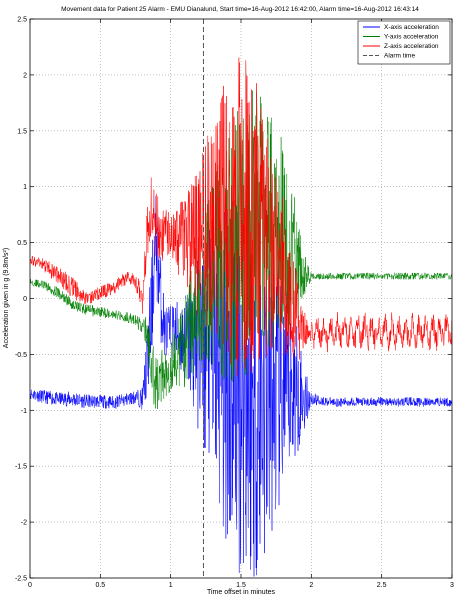 The height and width of the screenshot is (600, 466). Describe the element at coordinates (452, 585) in the screenshot. I see `x-tick-label: 3` at that location.